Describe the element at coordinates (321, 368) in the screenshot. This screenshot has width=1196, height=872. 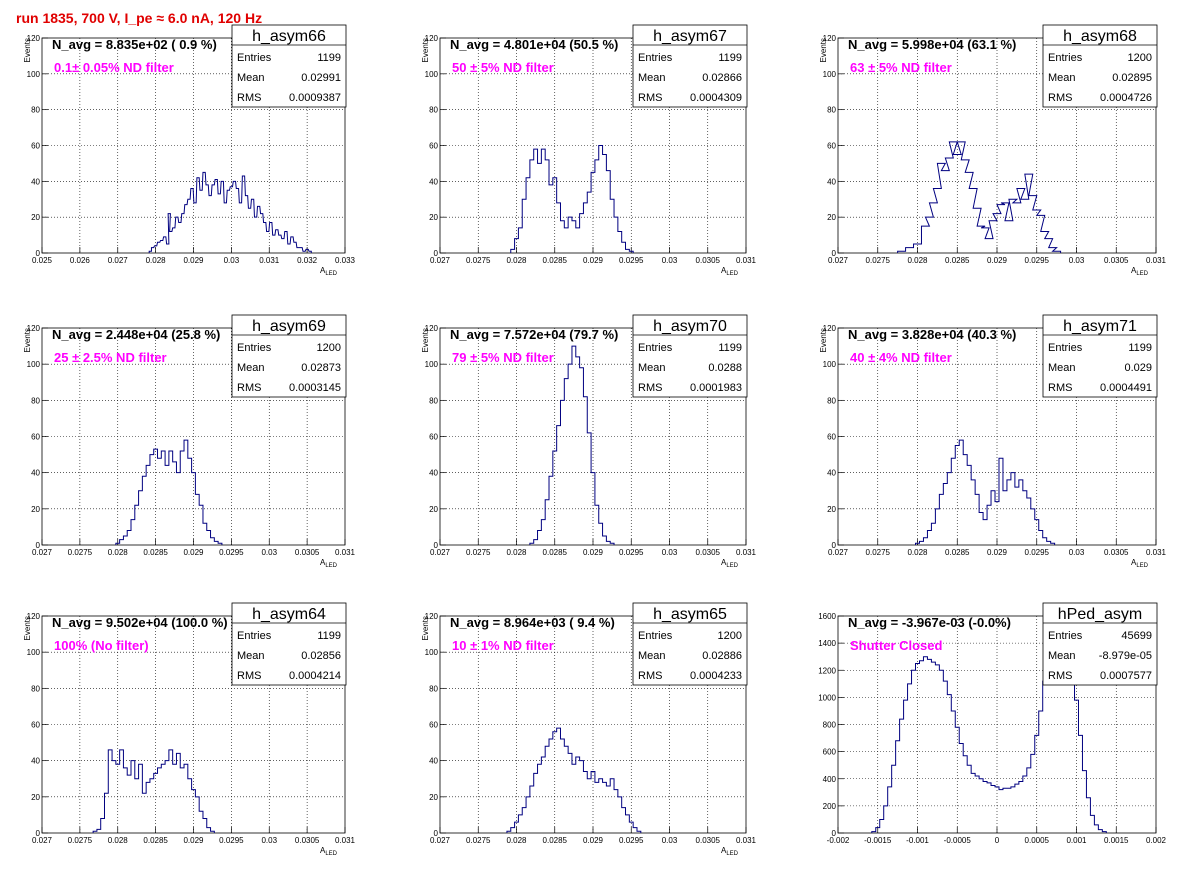
I see `stat-value-mean: 0.02873` at that location.